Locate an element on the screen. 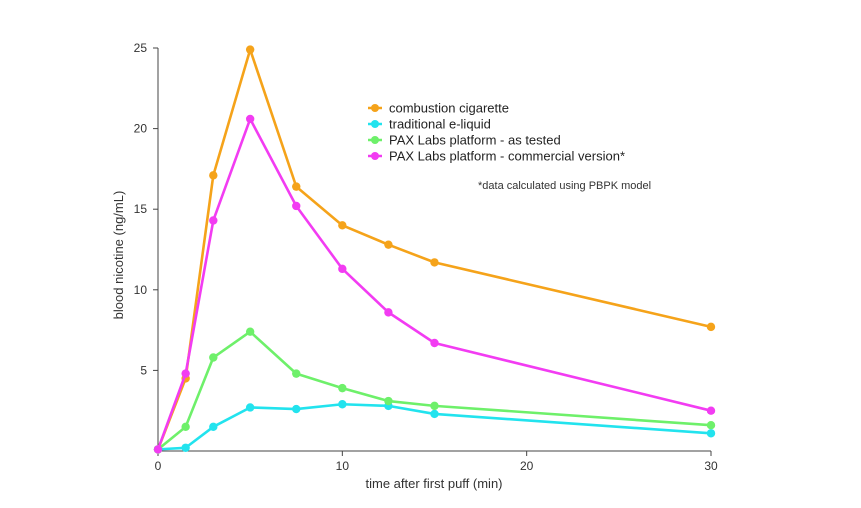  y-tick-label: 20 is located at coordinates (141, 129).